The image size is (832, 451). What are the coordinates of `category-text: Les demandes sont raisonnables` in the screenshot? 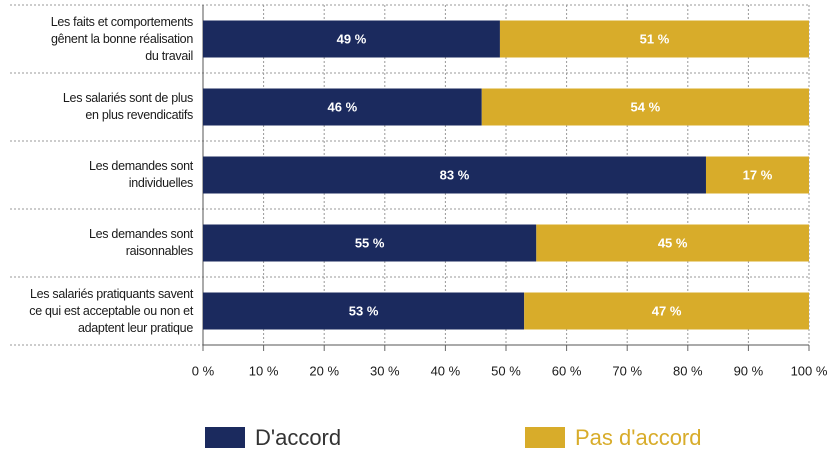 It's located at (140, 242).